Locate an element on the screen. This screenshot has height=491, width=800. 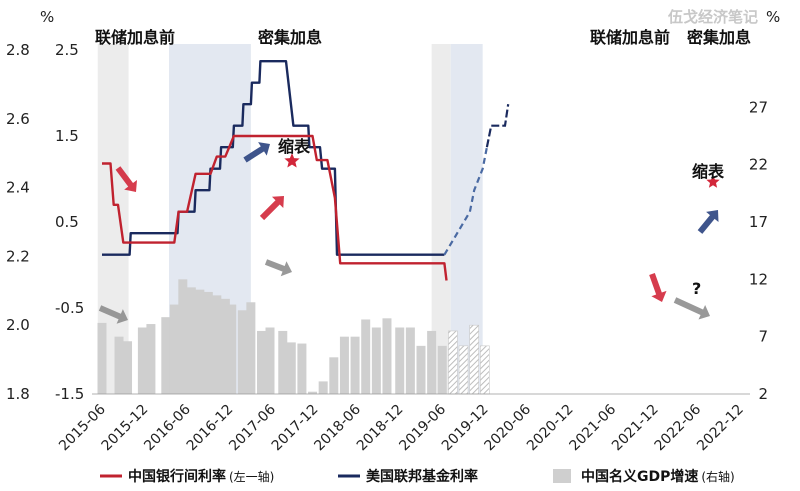
arrow-down-grey is located at coordinates (113, 314).